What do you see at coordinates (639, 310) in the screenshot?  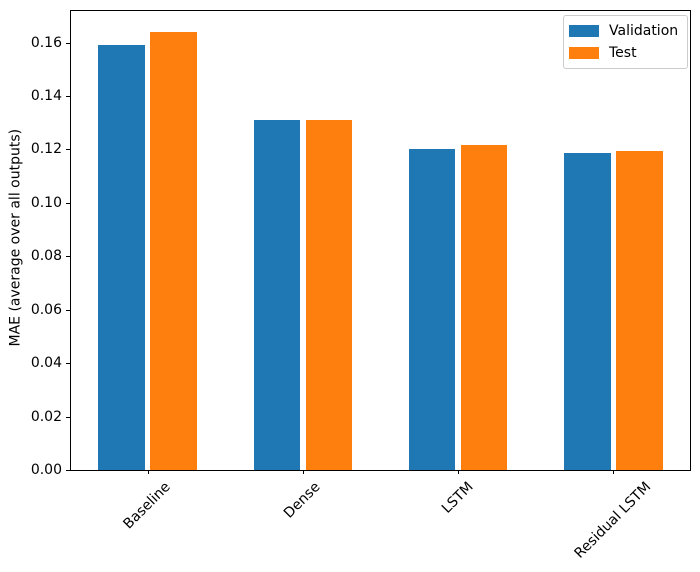 I see `bar-test-residual-lstm` at bounding box center [639, 310].